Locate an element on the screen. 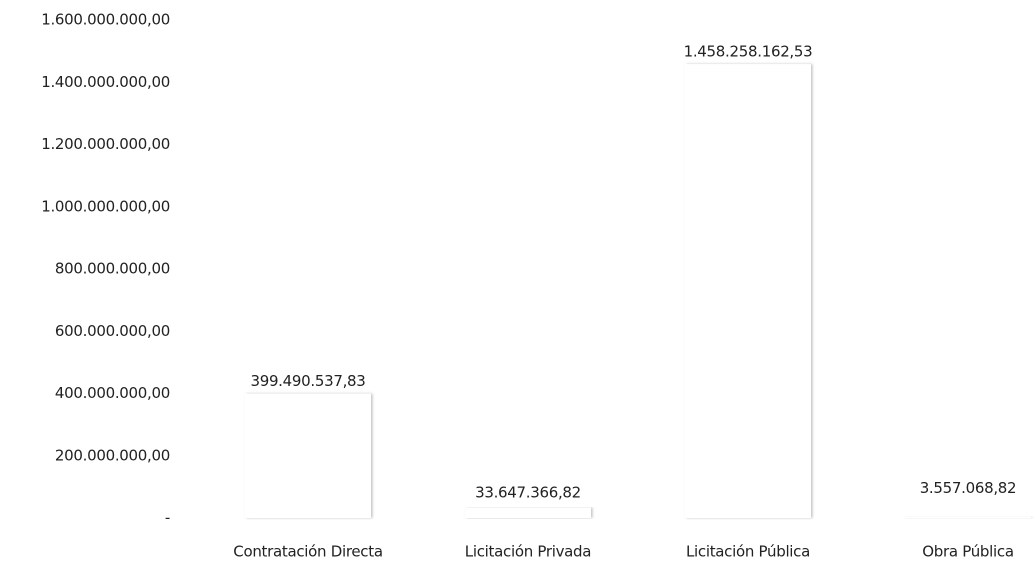  x-tick-label: Licitación Privada is located at coordinates (528, 552).